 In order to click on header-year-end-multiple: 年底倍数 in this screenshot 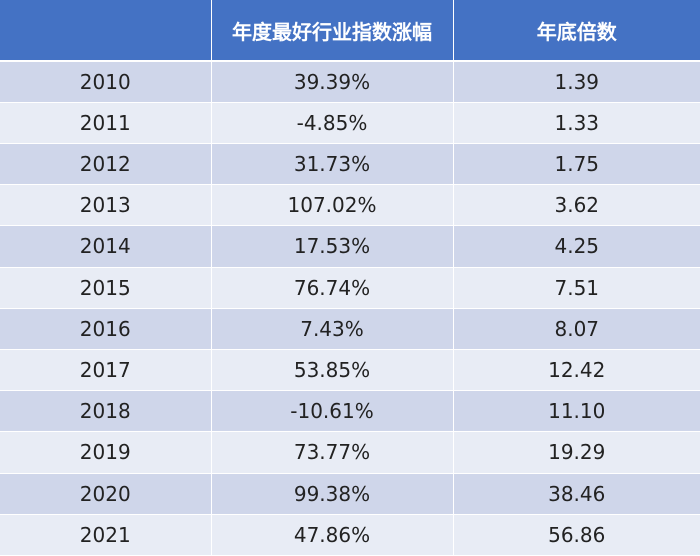, I will do `click(576, 31)`.